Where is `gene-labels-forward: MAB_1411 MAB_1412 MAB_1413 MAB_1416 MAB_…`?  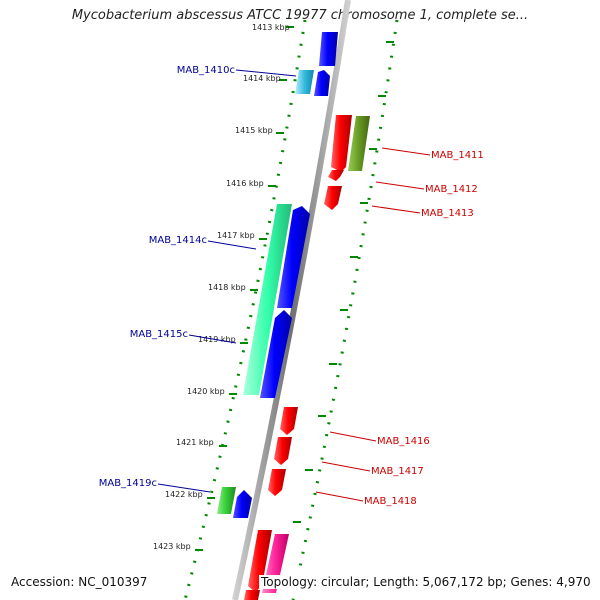
gene-labels-forward: MAB_1411 MAB_1412 MAB_1413 MAB_1416 MAB_… is located at coordinates (424, 328).